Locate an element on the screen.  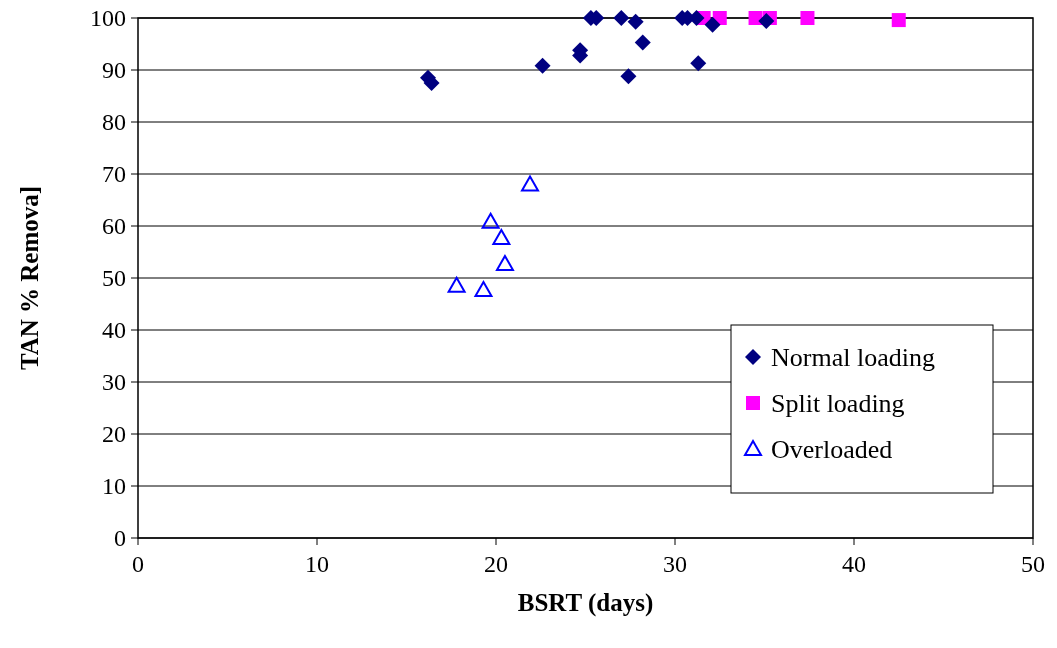
legend-label: Normal loading is located at coordinates (853, 358).